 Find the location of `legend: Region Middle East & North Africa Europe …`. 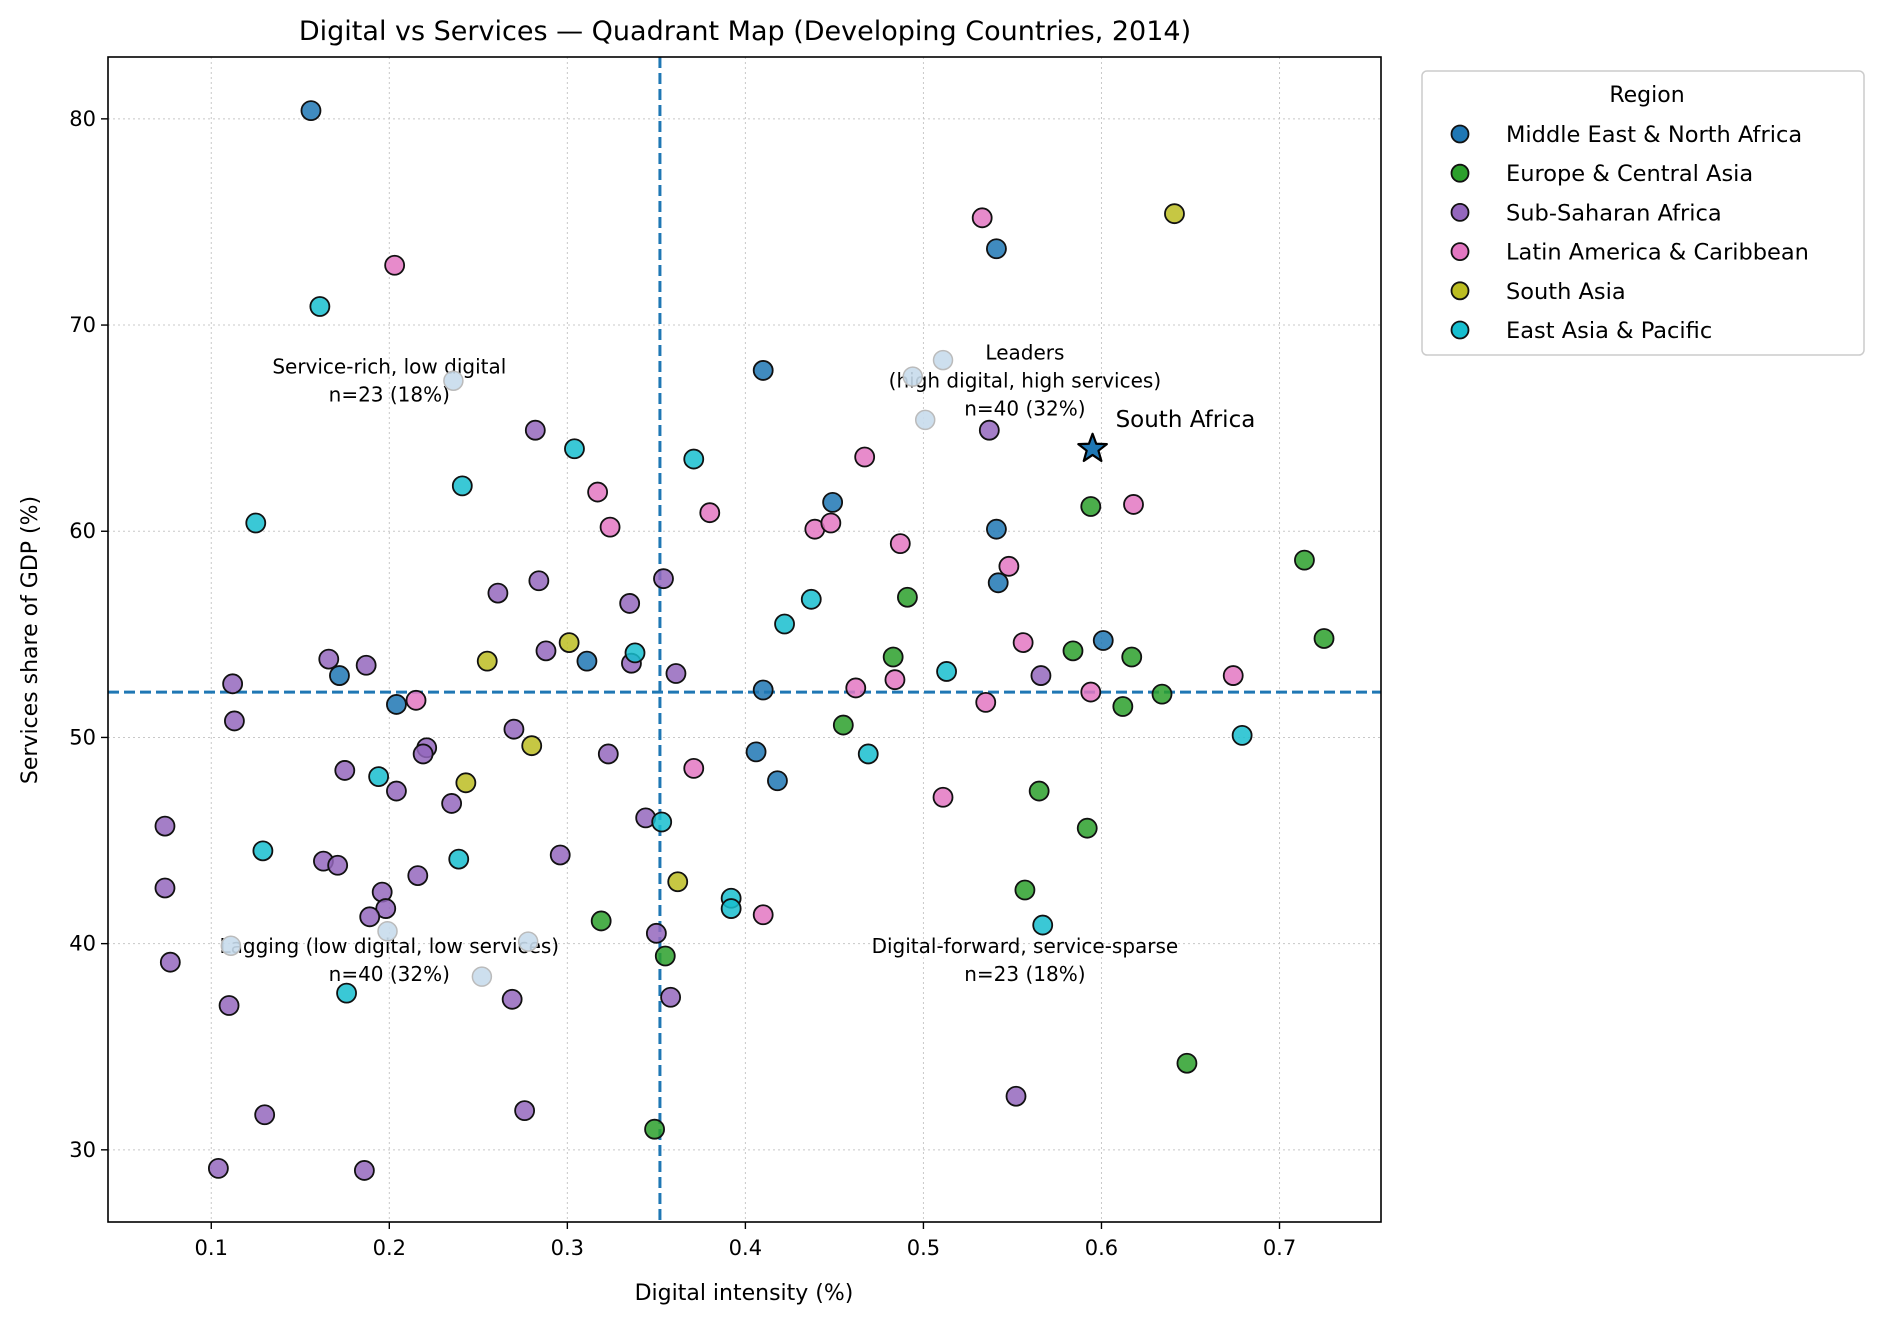

legend: Region Middle East & North Africa Europe … is located at coordinates (1643, 213).